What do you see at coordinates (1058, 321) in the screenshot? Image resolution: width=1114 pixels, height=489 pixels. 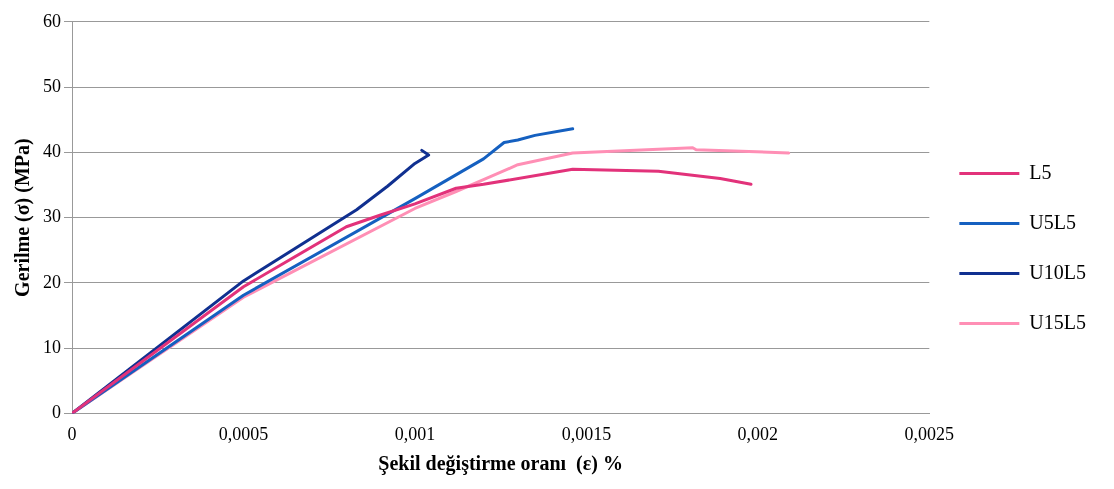 I see `legend-label: U15L5` at bounding box center [1058, 321].